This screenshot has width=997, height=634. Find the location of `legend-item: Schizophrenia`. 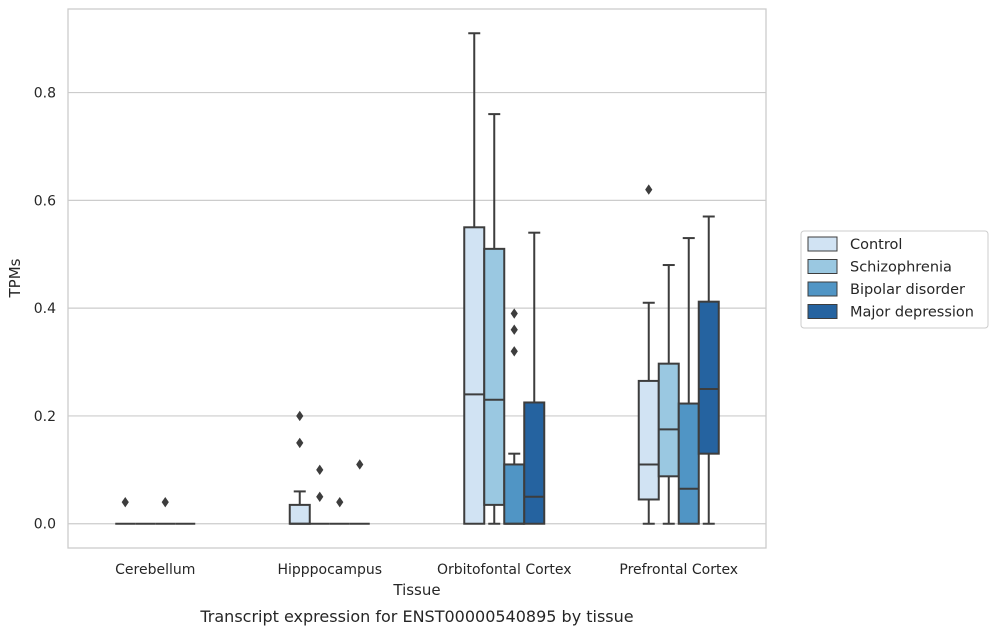

legend-item: Schizophrenia is located at coordinates (879, 267).